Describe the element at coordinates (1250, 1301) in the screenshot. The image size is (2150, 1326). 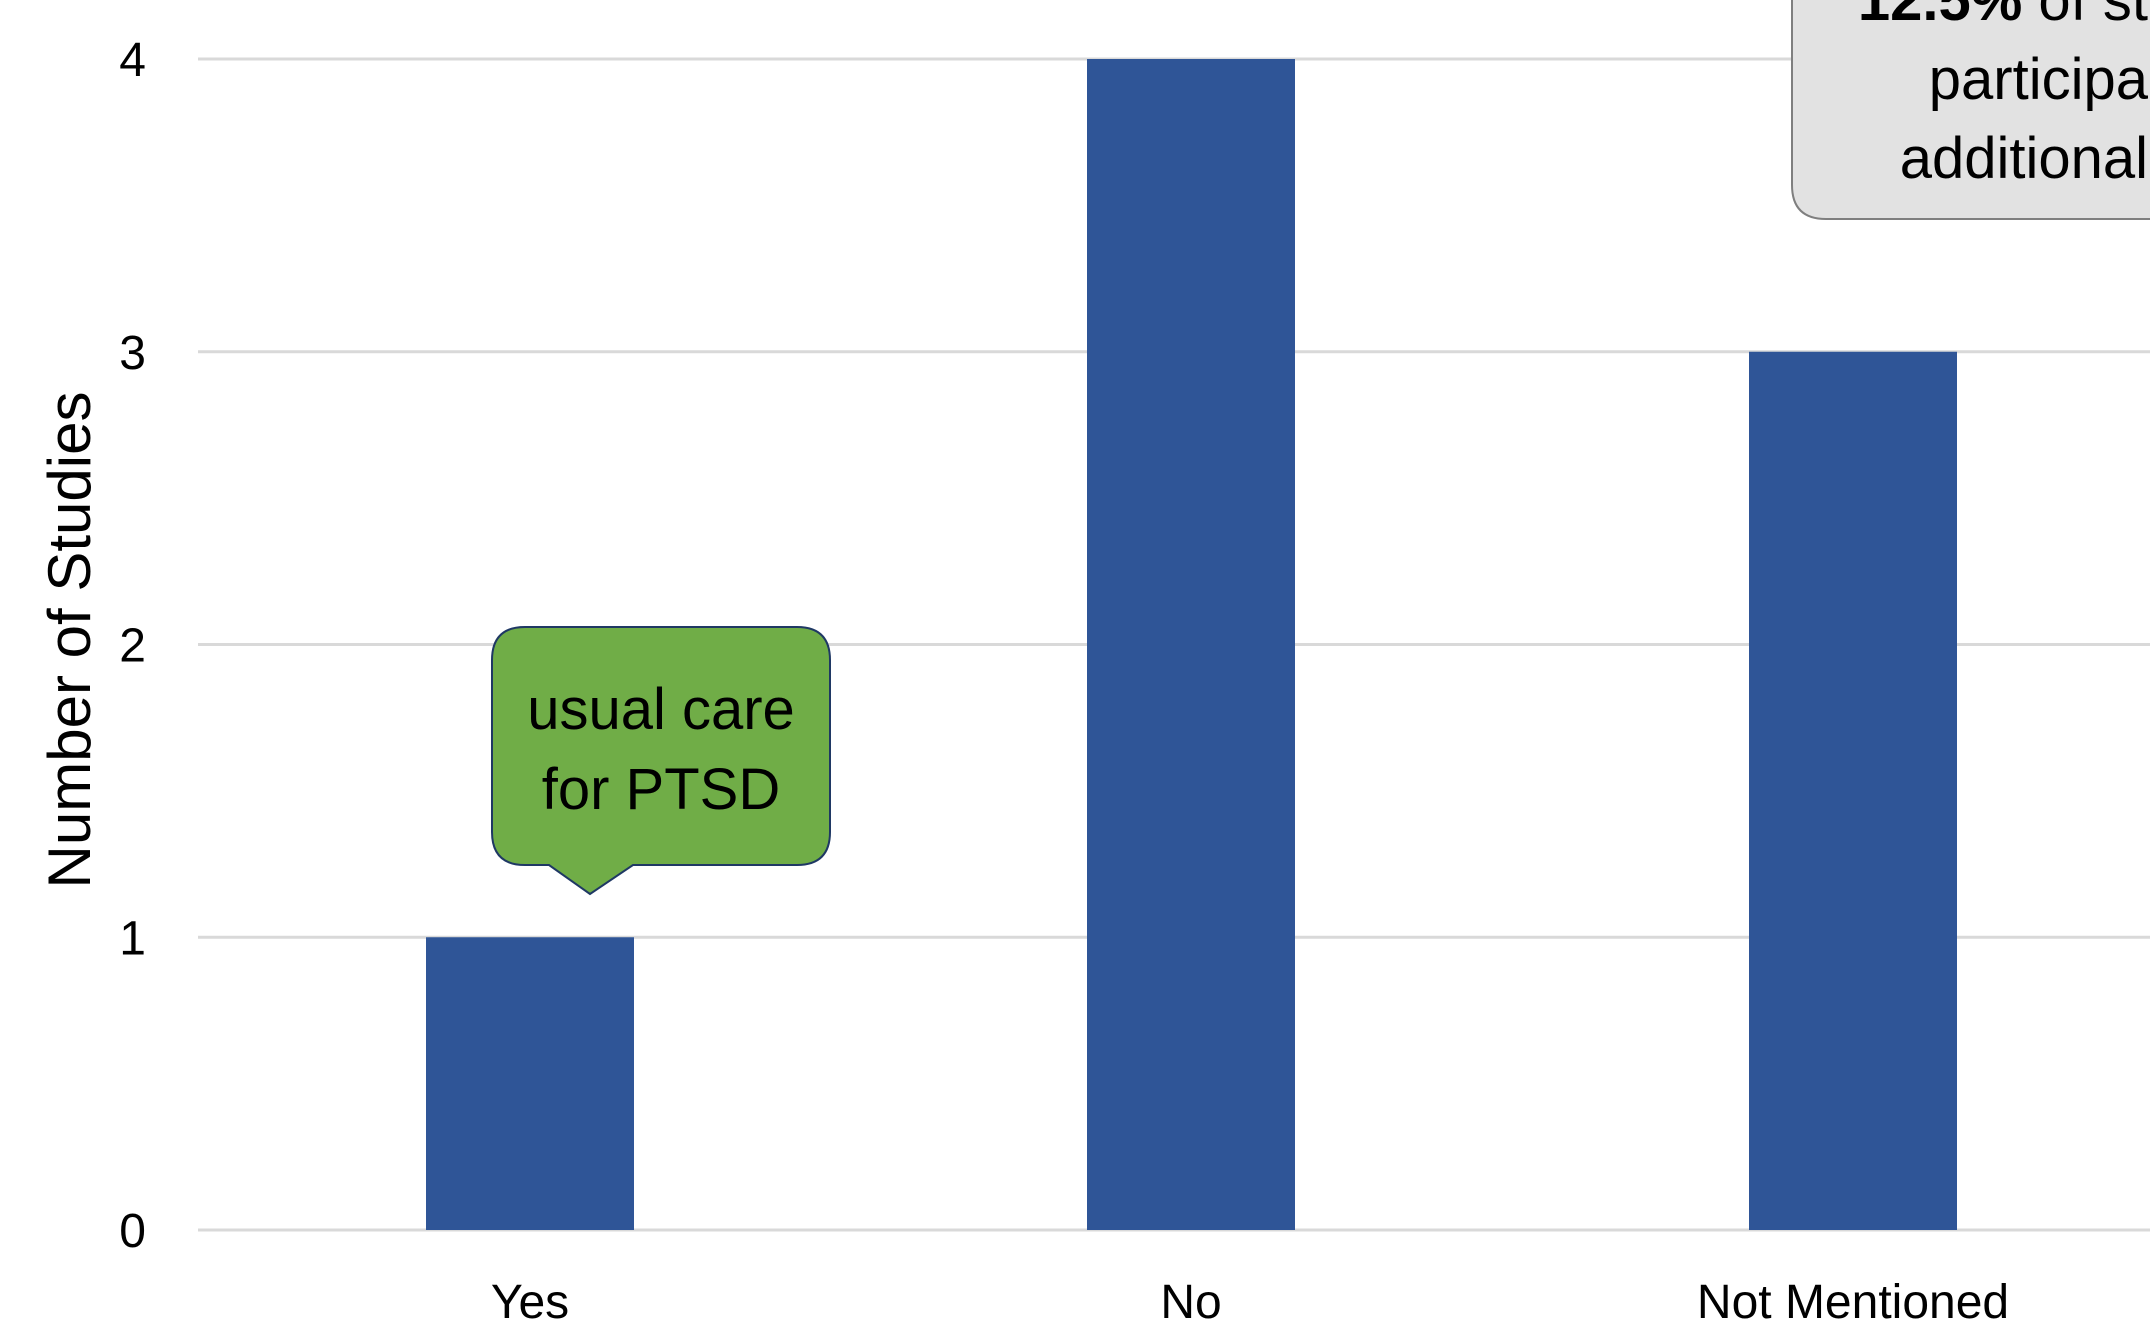
I see `x-axis-ticks: Yes No Not Mentioned` at that location.